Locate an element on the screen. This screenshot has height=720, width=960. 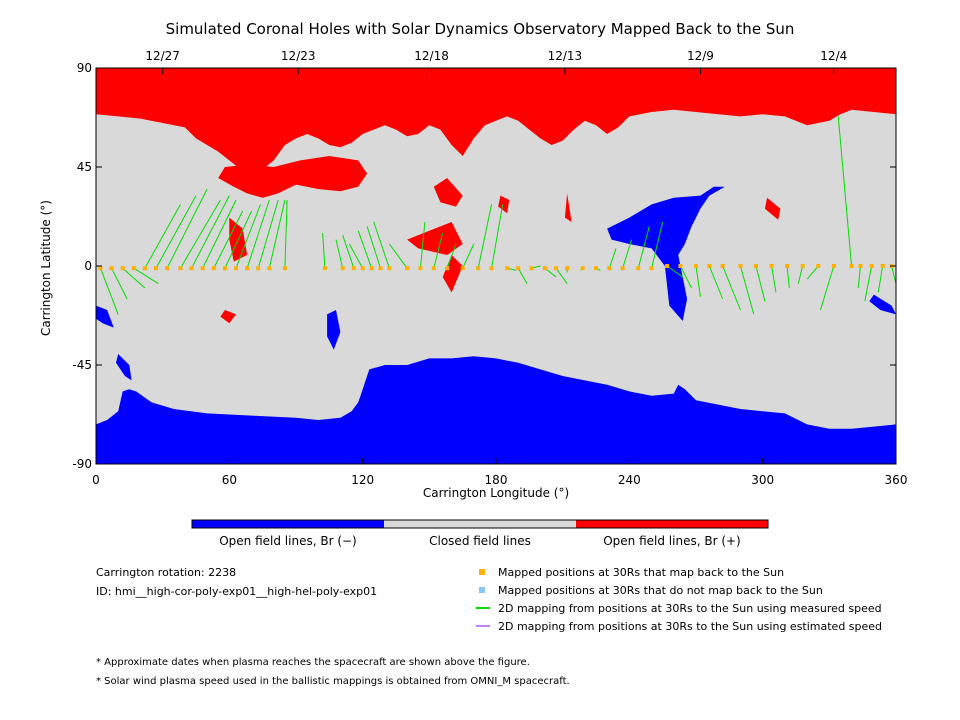
top-date-label: 12/9 is located at coordinates (700, 56).